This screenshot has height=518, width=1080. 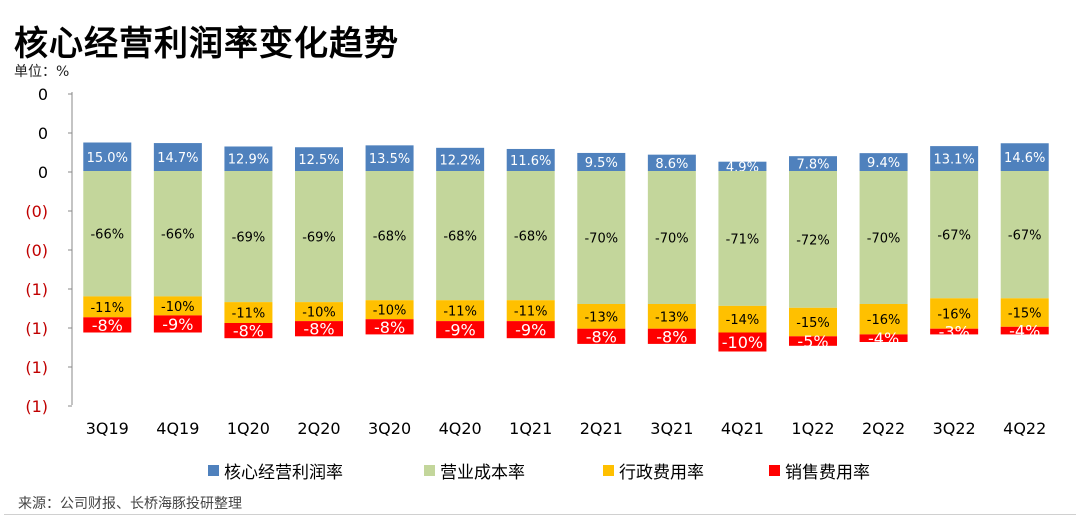 What do you see at coordinates (661, 473) in the screenshot?
I see `legend-label-admin: 行政费用率` at bounding box center [661, 473].